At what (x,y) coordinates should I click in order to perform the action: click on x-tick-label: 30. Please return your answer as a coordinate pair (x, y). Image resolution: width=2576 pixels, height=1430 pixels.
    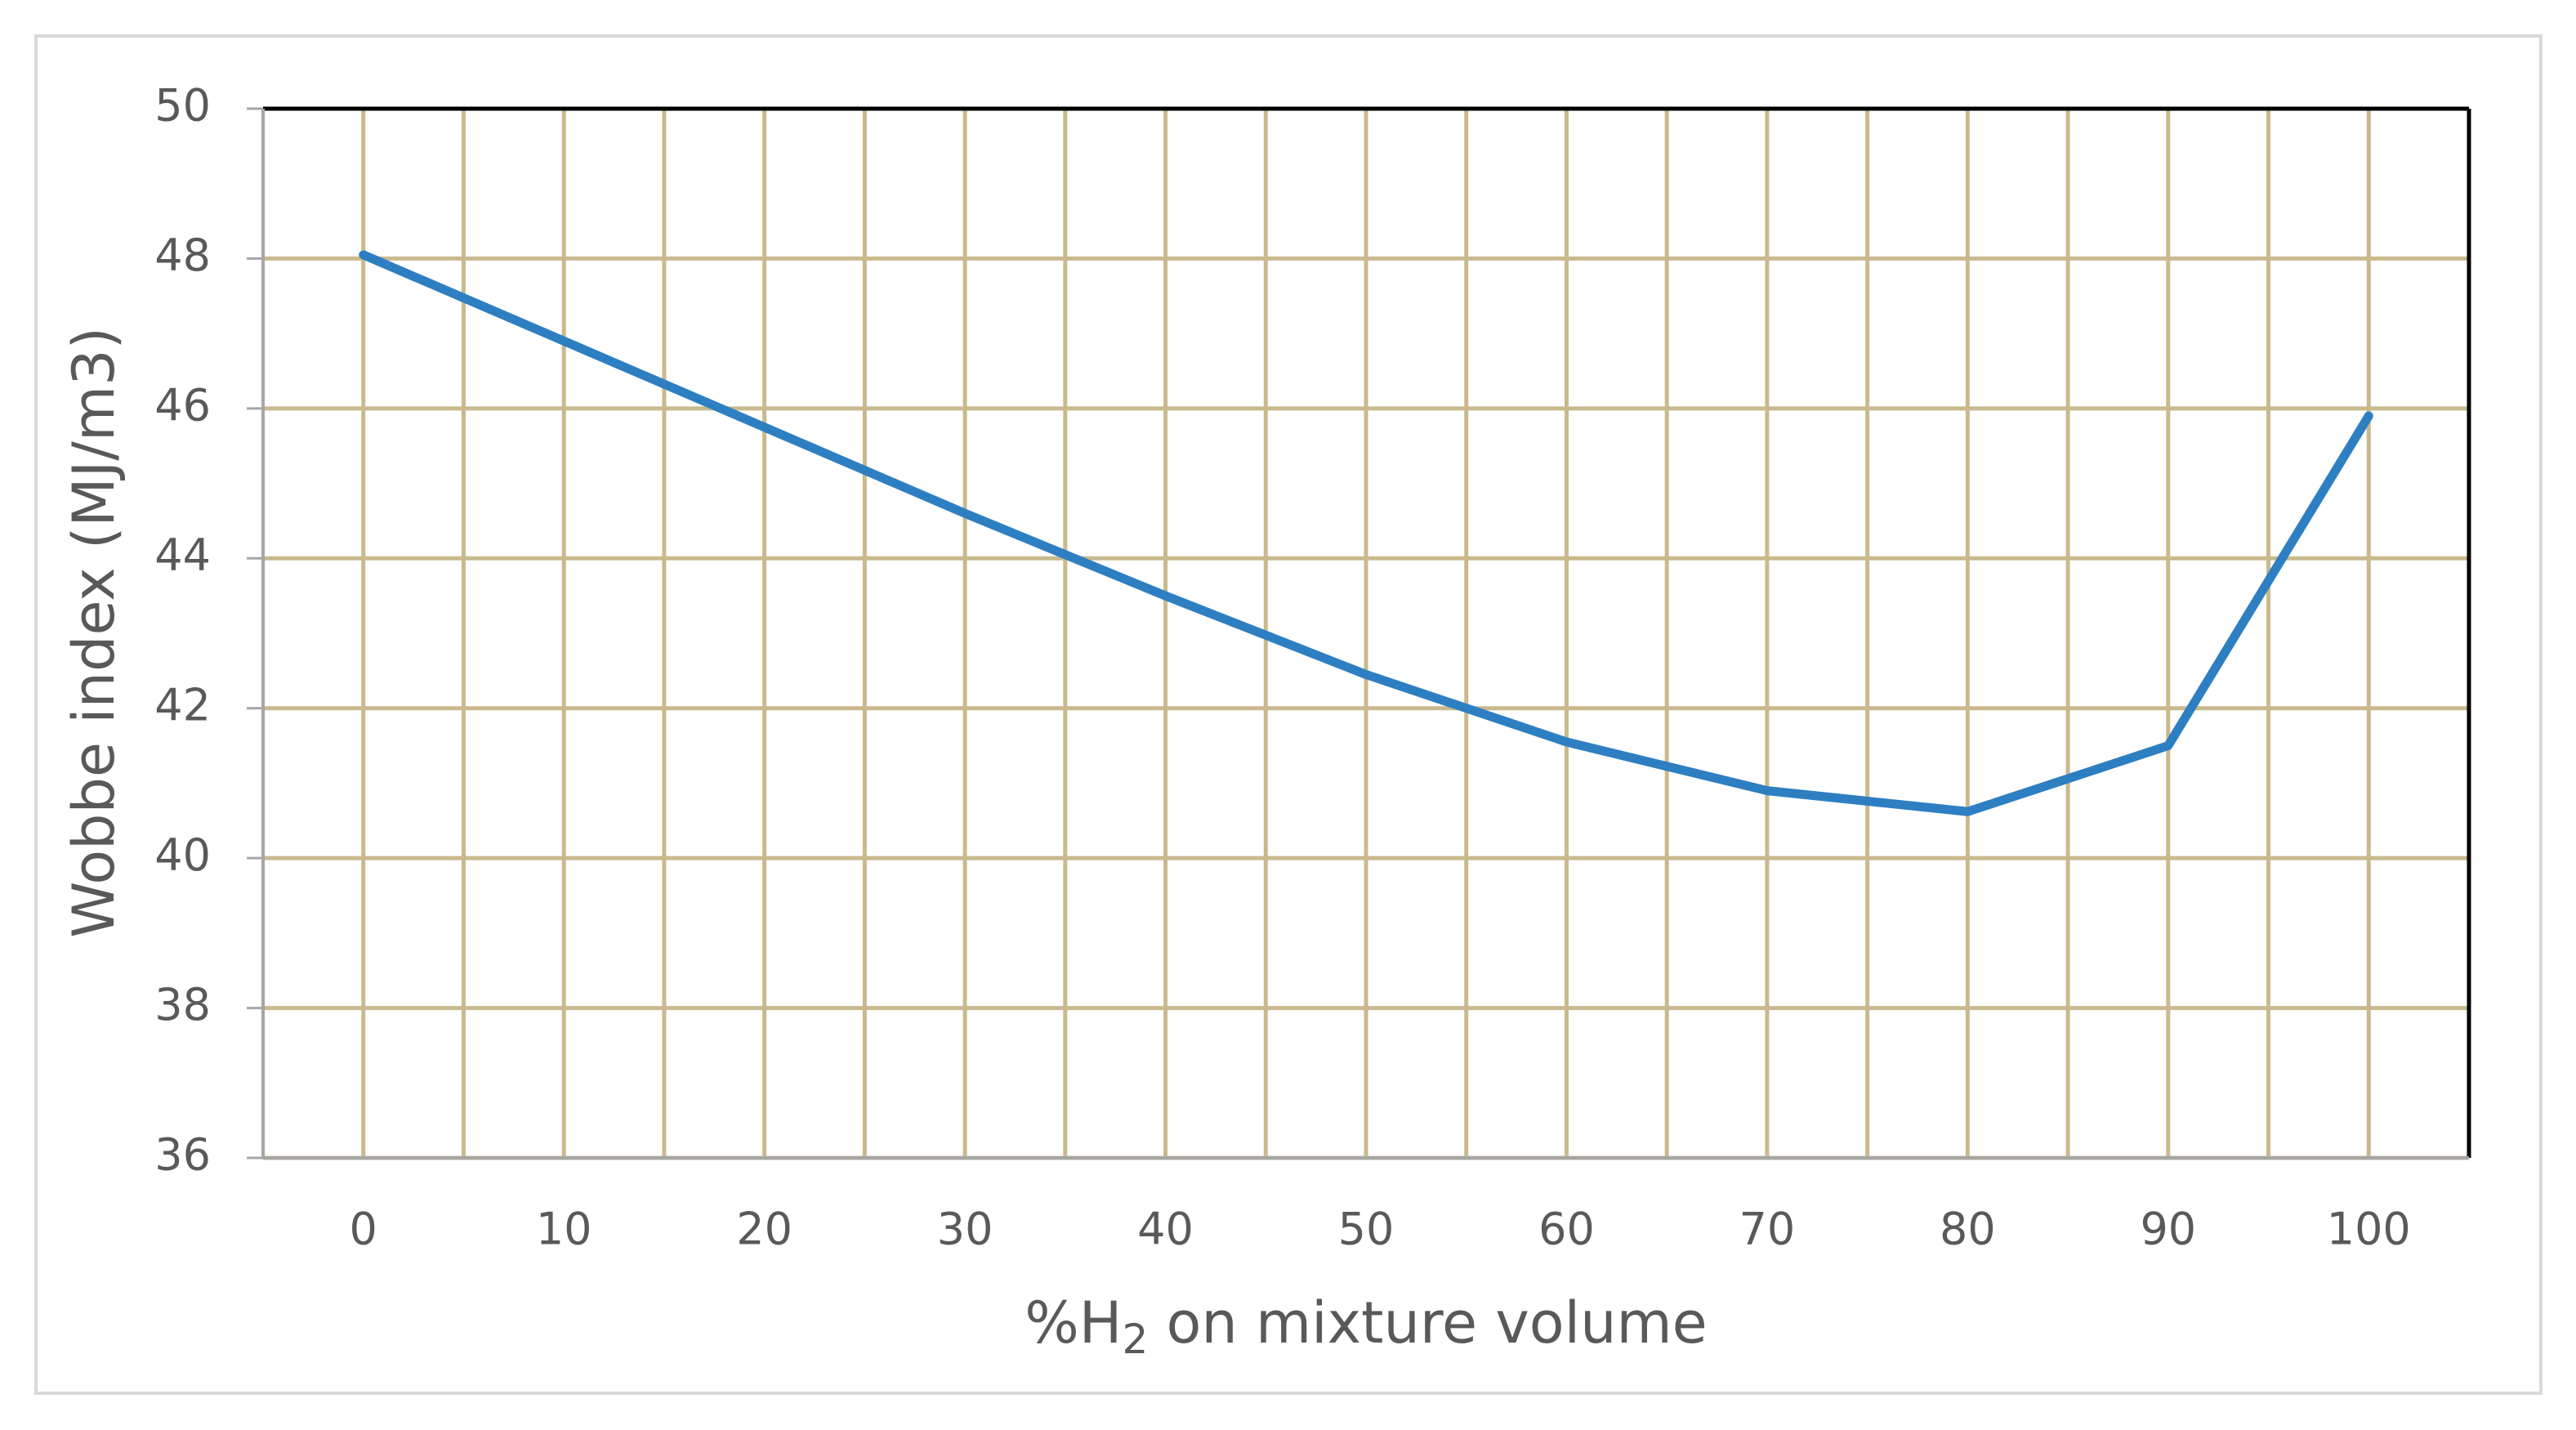
    Looking at the image, I should click on (965, 1229).